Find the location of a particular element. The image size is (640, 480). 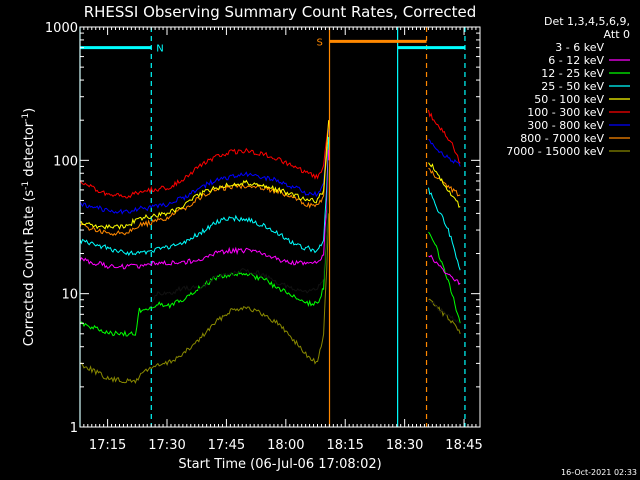

x-tick-label-5: 18:30 is located at coordinates (404, 445).